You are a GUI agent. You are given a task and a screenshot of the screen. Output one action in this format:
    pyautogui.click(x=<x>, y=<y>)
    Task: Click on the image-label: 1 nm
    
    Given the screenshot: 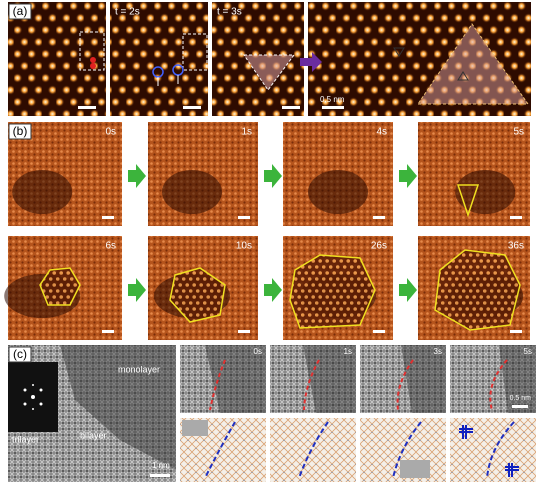 What is the action you would take?
    pyautogui.click(x=161, y=465)
    